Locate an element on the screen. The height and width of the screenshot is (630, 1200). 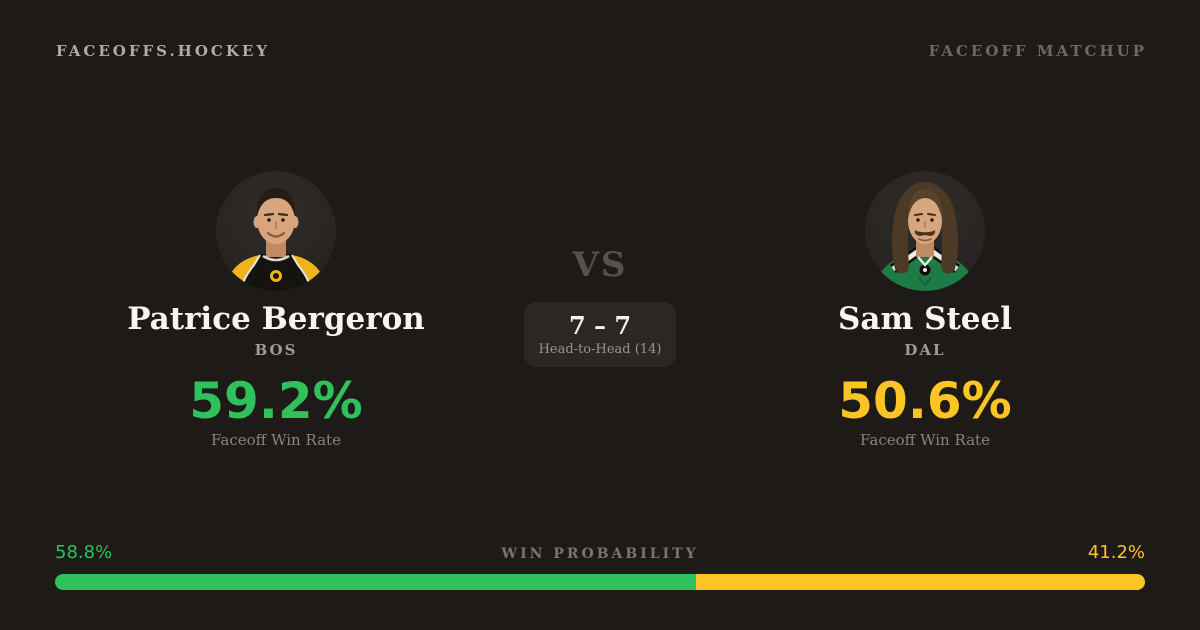
win-probability-bar-left is located at coordinates (375, 582).